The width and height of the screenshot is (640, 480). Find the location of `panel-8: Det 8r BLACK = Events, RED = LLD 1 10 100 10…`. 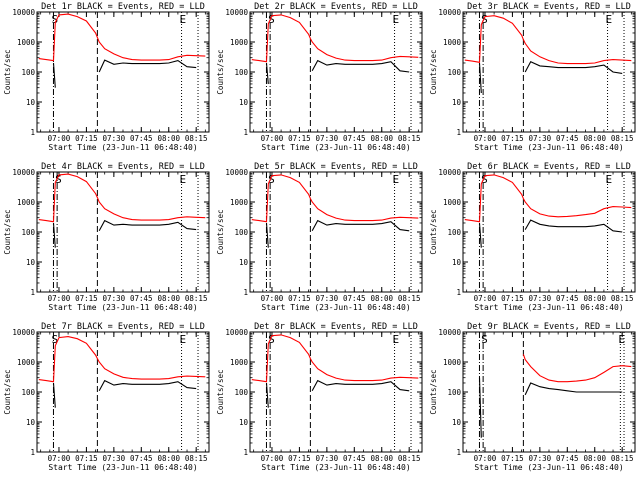

panel-8: Det 8r BLACK = Events, RED = LLD 1 10 100 10… is located at coordinates (319, 397).